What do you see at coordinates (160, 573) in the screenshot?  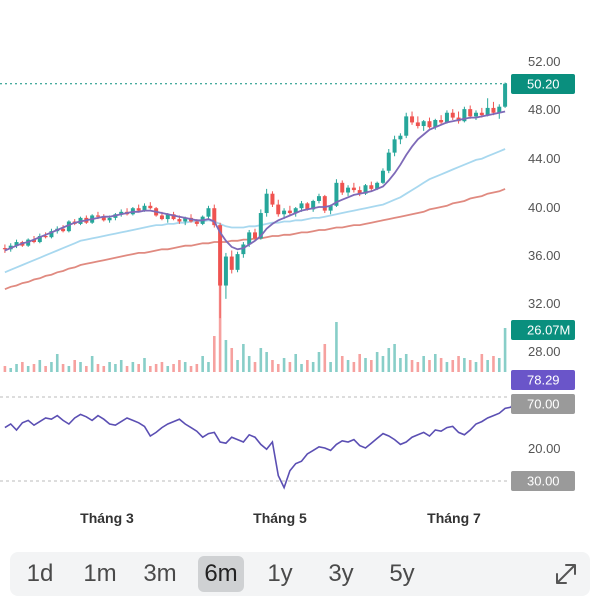 I see `range-button-3m: 3m` at bounding box center [160, 573].